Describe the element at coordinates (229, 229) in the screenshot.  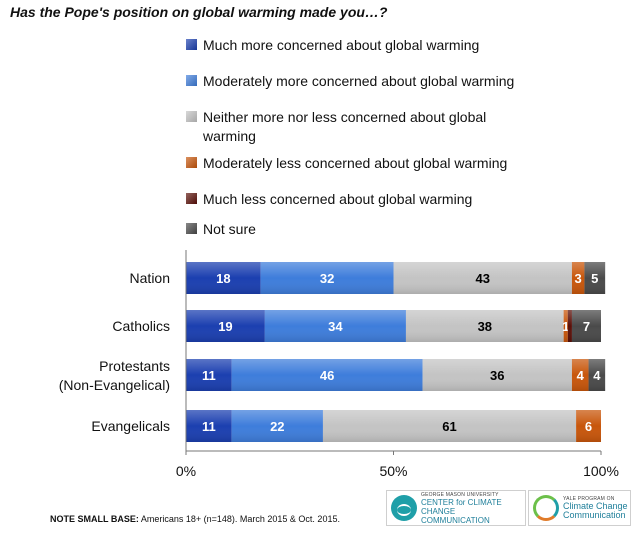
I see `legend-label: Not sure` at that location.